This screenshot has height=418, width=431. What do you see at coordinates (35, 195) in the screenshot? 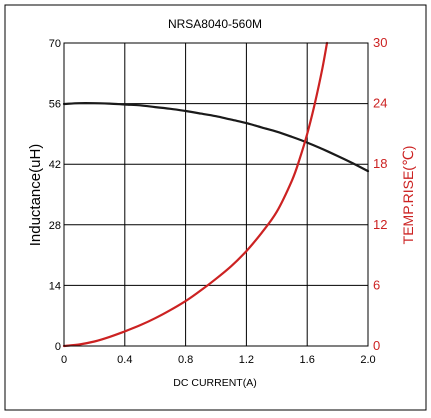
I see `y-axis-label: Inductance(uH)` at bounding box center [35, 195].